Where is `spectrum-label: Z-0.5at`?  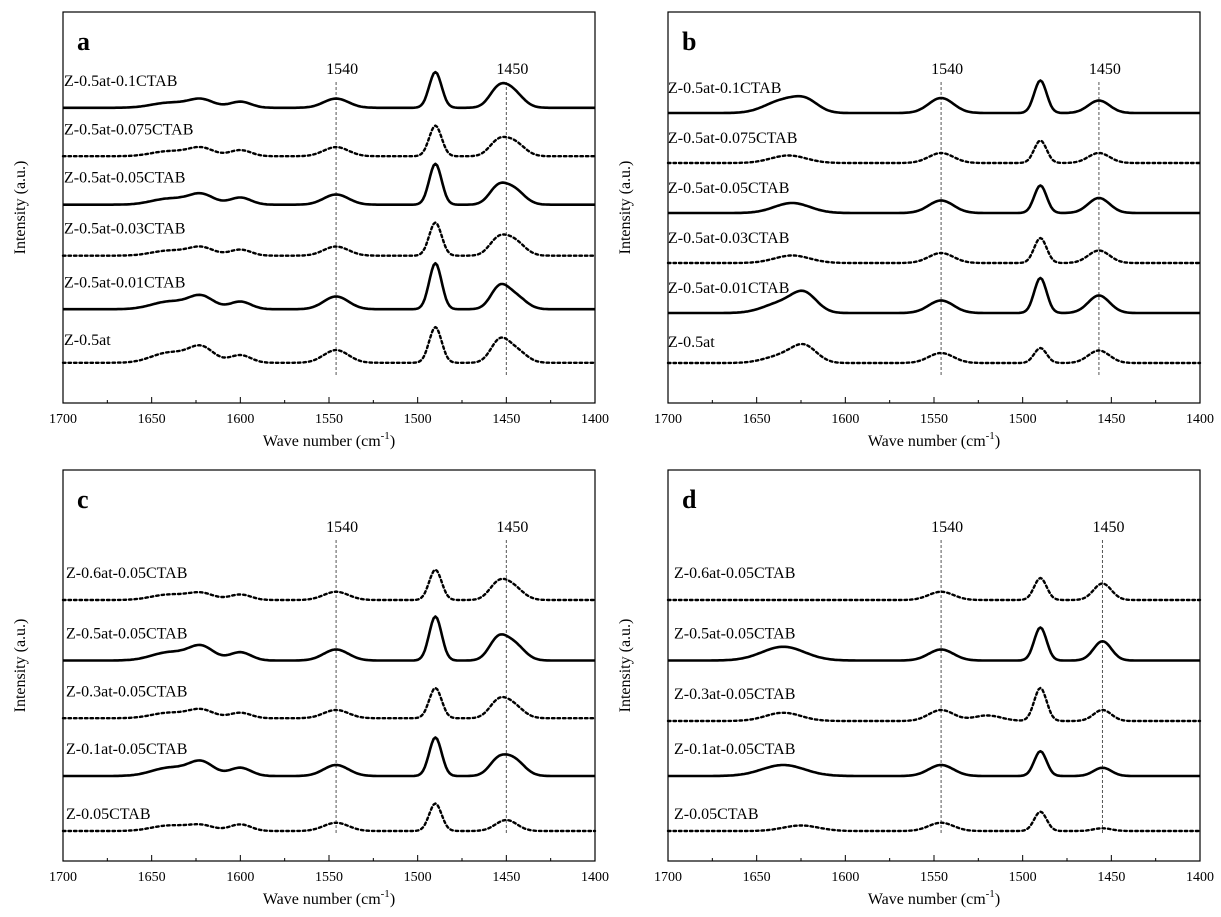
spectrum-label: Z-0.5at is located at coordinates (691, 342).